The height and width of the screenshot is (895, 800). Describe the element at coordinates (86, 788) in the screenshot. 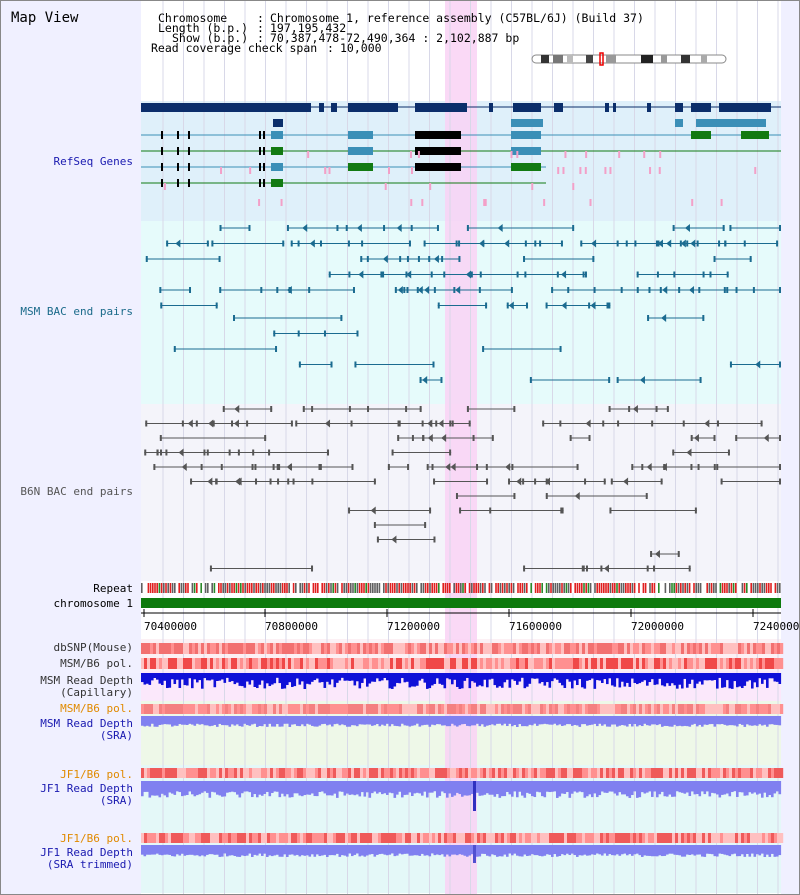

I see `track-label-jf1-depth-sra: JF1 Read Depth` at that location.